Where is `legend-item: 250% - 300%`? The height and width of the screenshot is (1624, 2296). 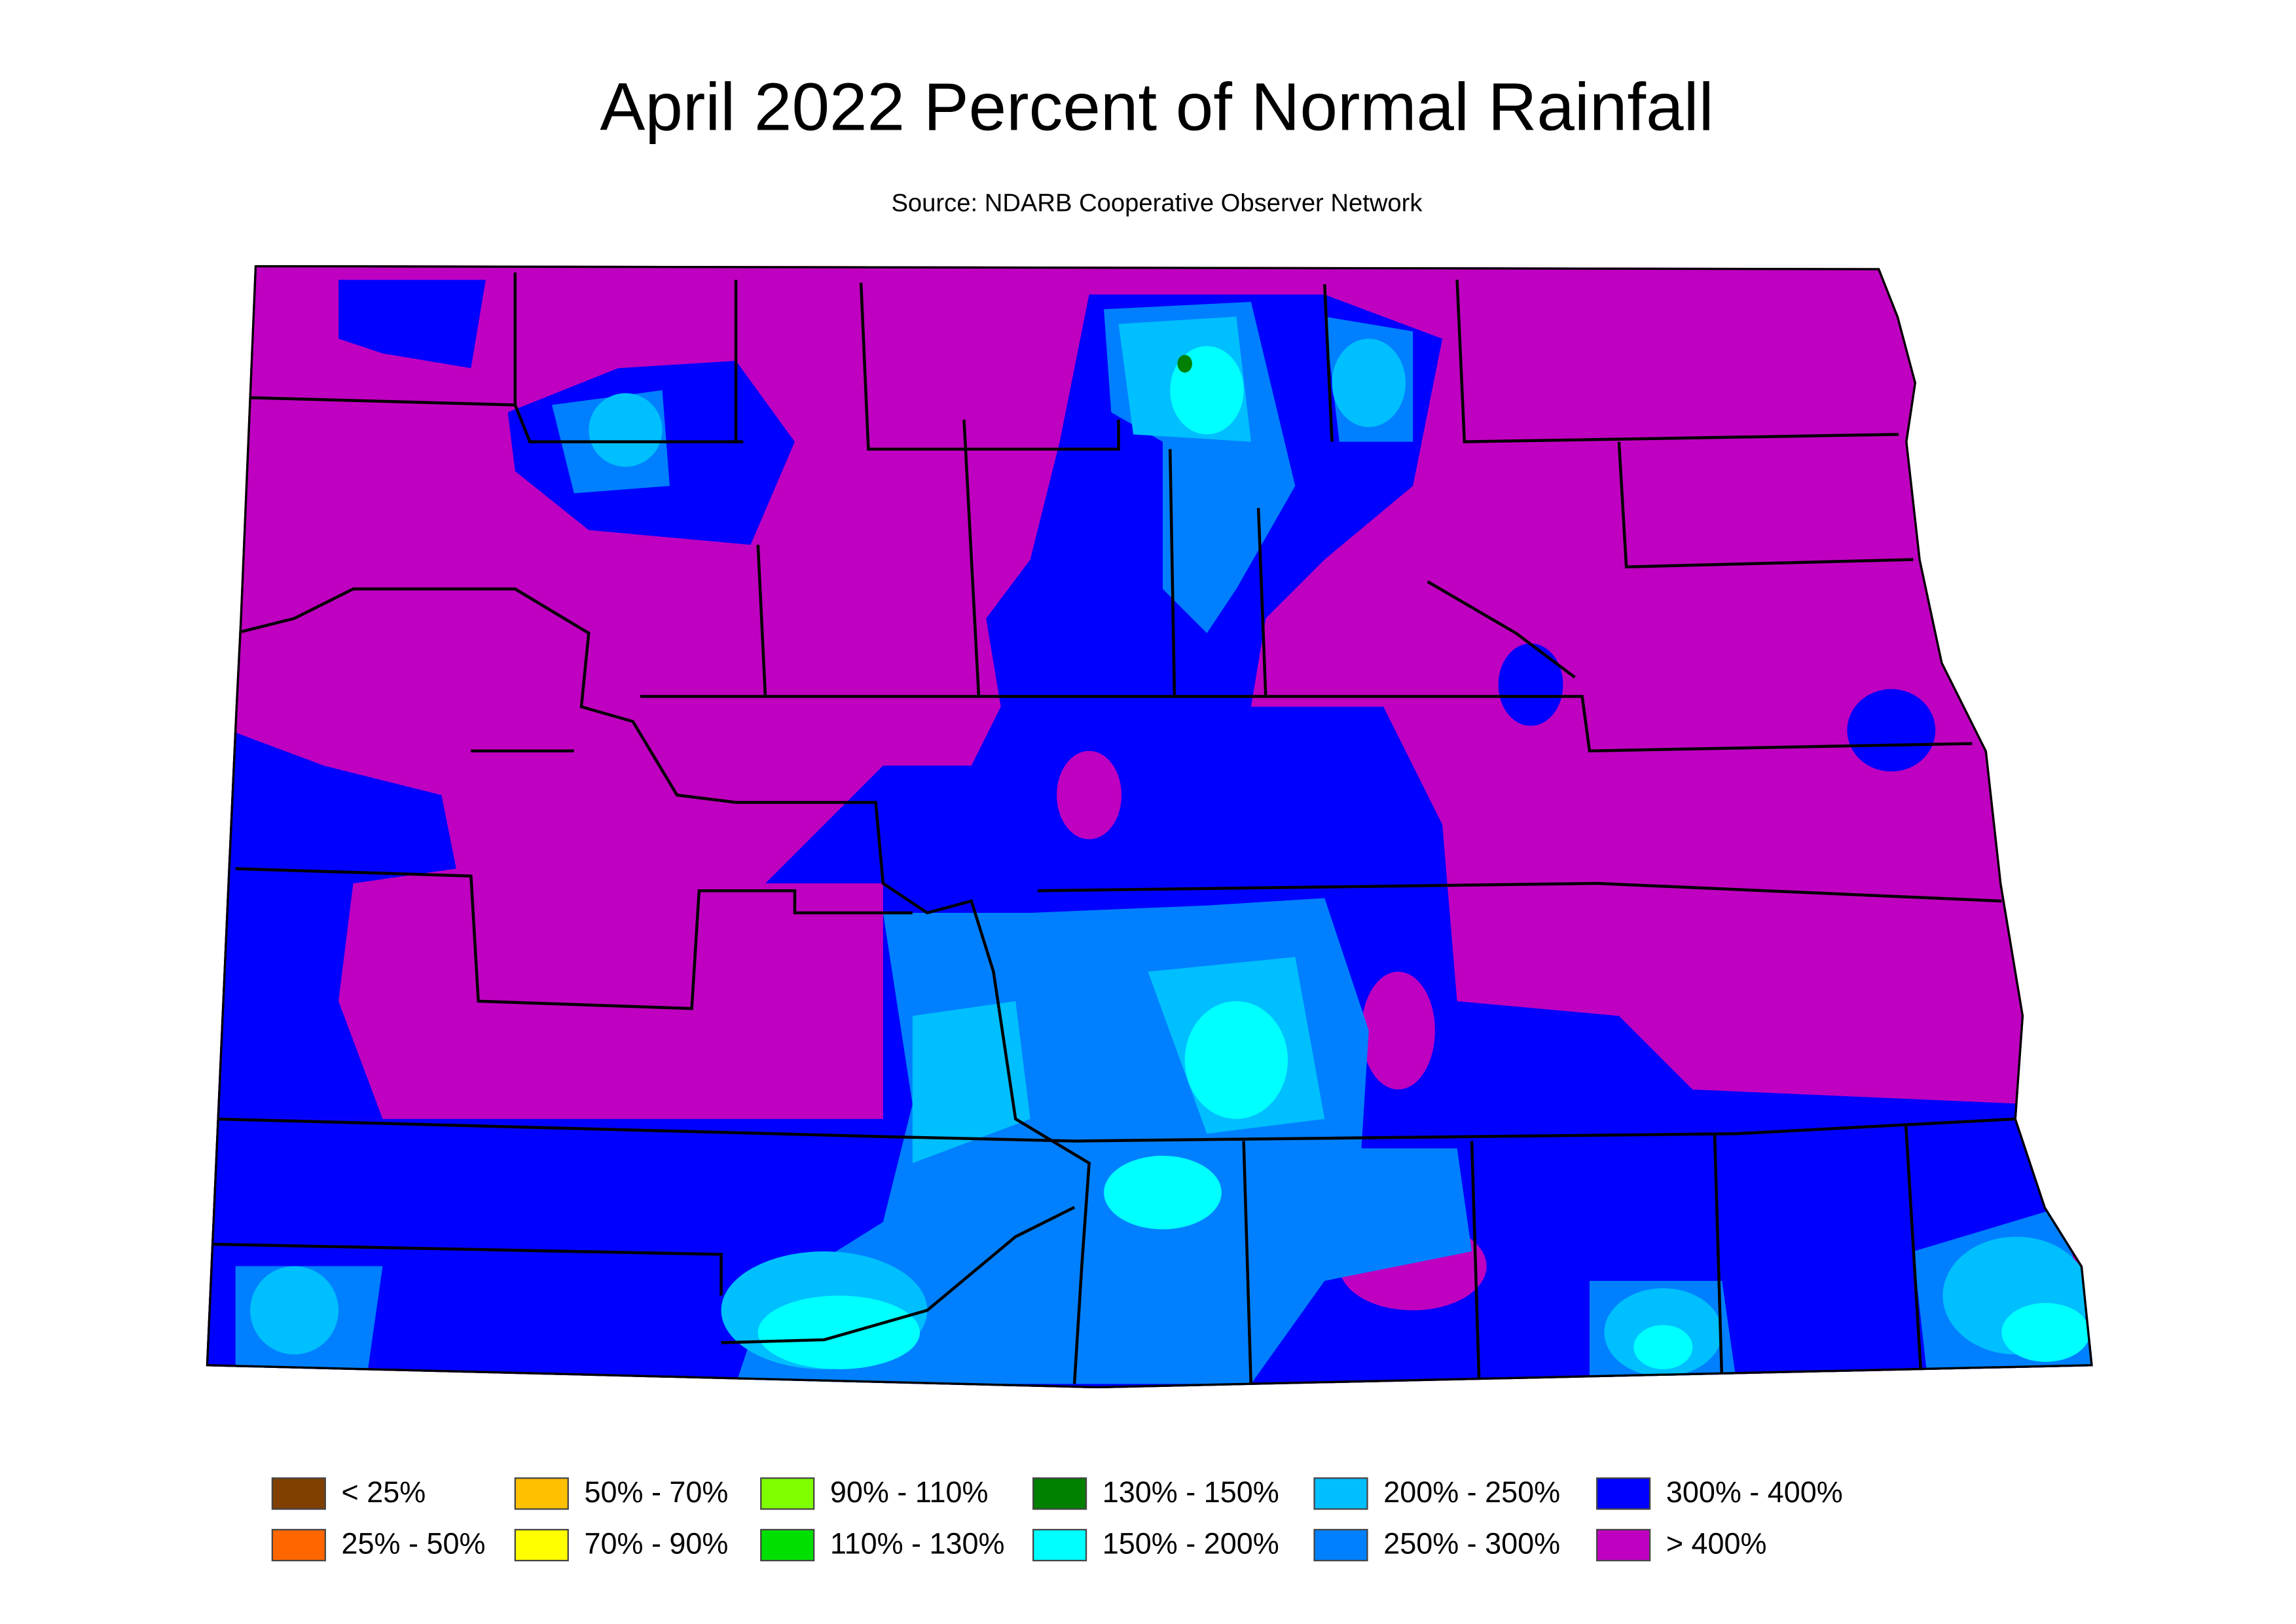
legend-item: 250% - 300% is located at coordinates (1436, 1544).